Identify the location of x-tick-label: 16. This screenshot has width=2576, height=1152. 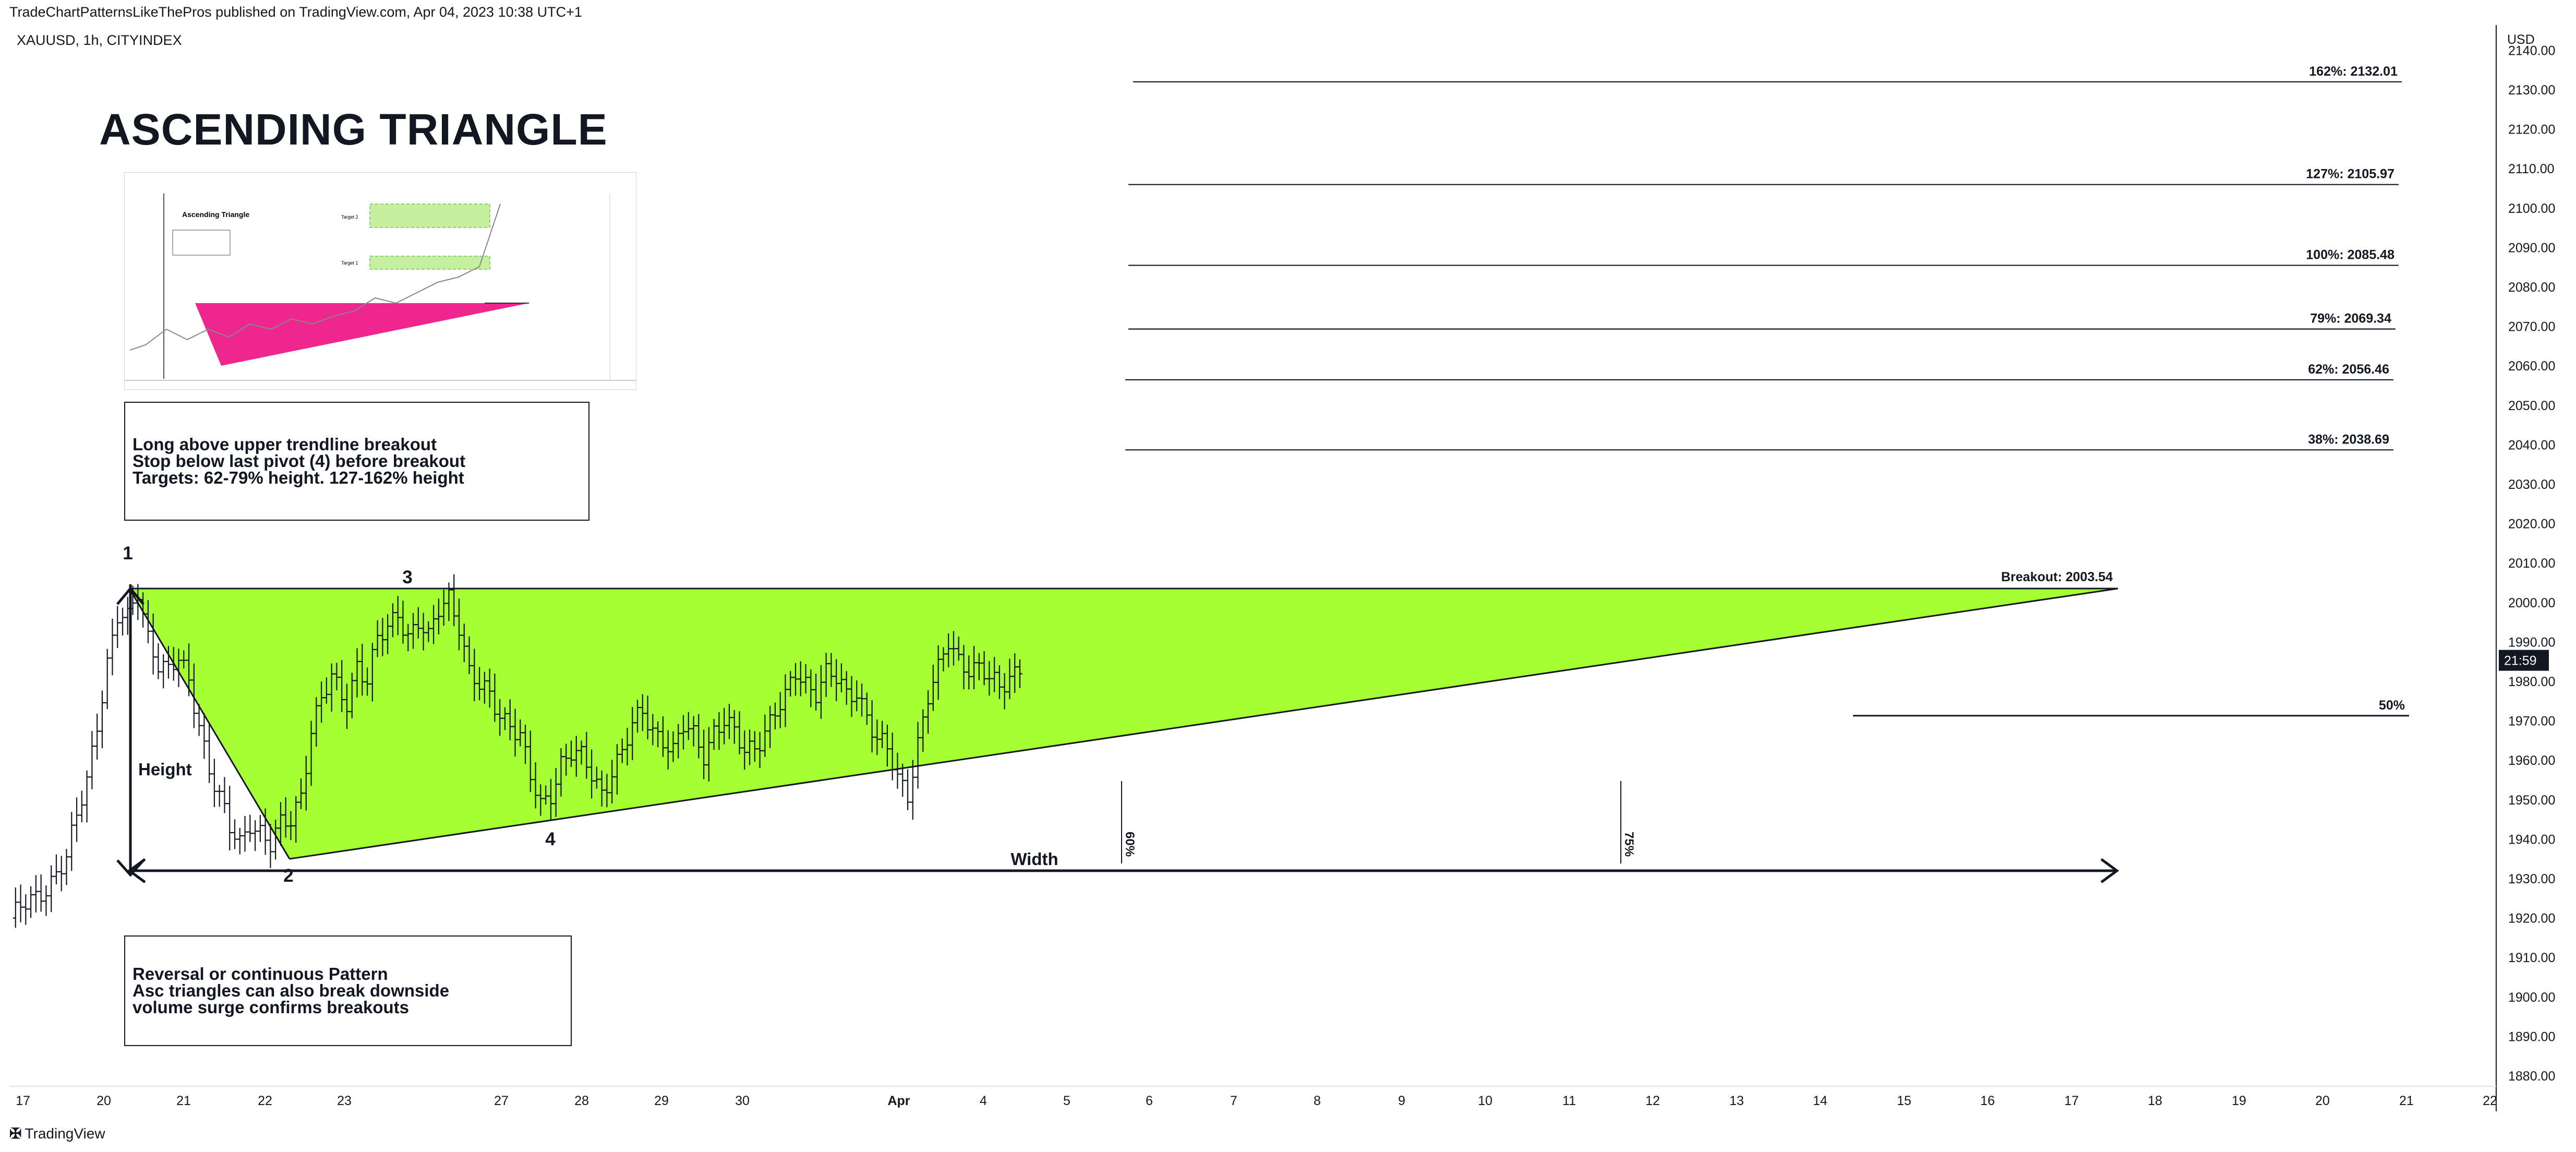
(1987, 1101).